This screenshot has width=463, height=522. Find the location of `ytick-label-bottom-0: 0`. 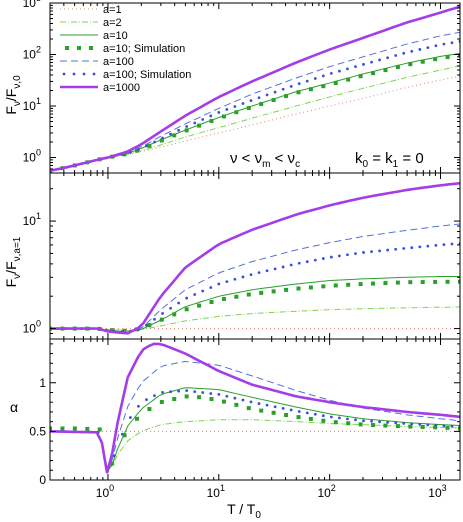

ytick-label-bottom-0: 0 is located at coordinates (42, 480).